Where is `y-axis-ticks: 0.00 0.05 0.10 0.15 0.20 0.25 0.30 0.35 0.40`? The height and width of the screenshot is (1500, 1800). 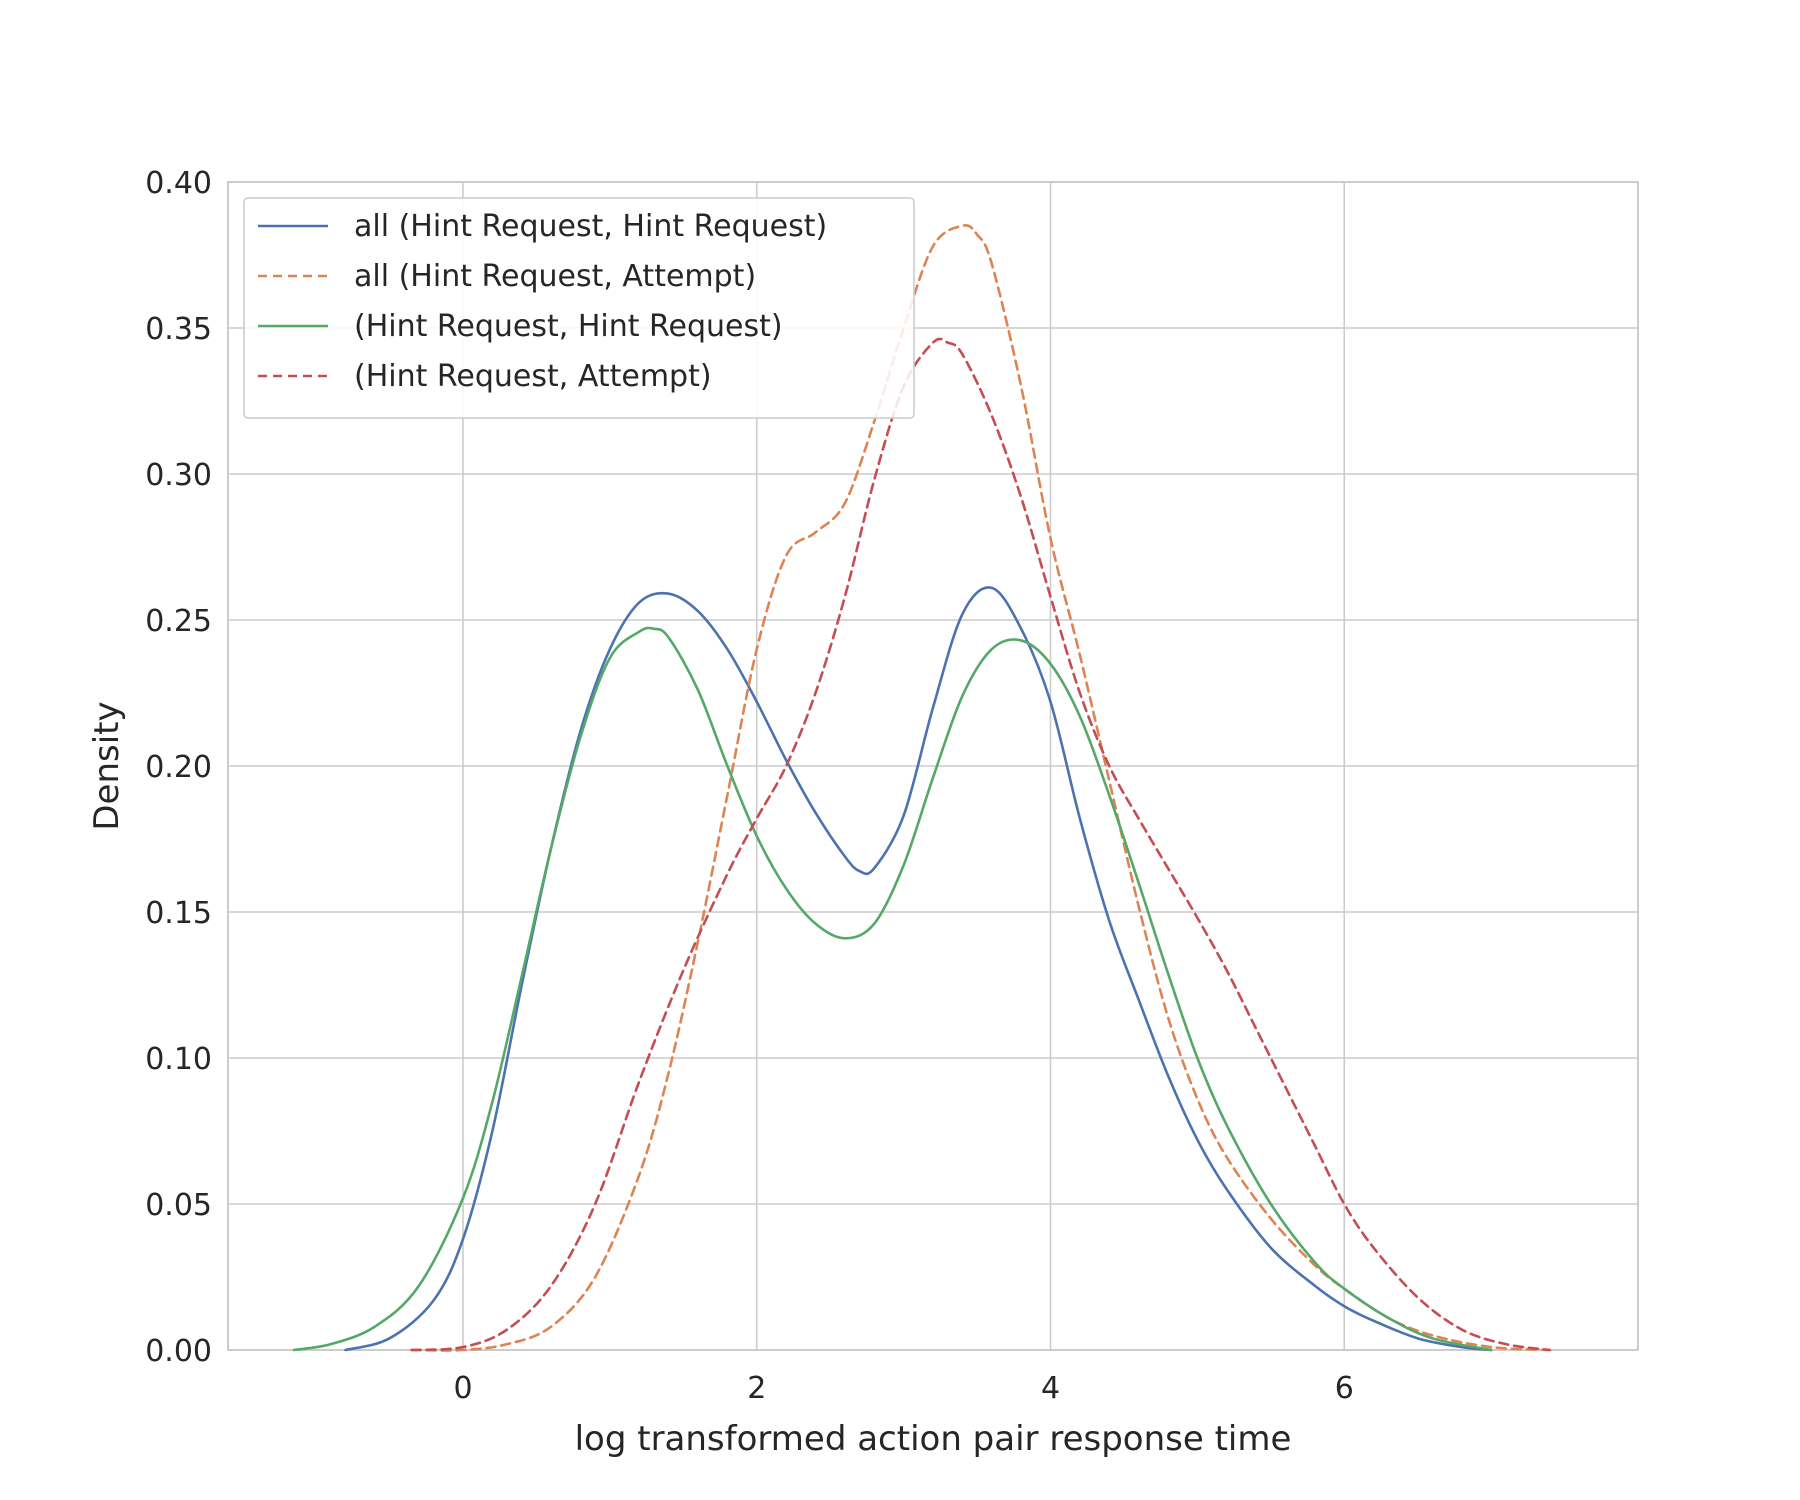
y-axis-ticks: 0.00 0.05 0.10 0.15 0.20 0.25 0.30 0.35 0.40 is located at coordinates (178, 767).